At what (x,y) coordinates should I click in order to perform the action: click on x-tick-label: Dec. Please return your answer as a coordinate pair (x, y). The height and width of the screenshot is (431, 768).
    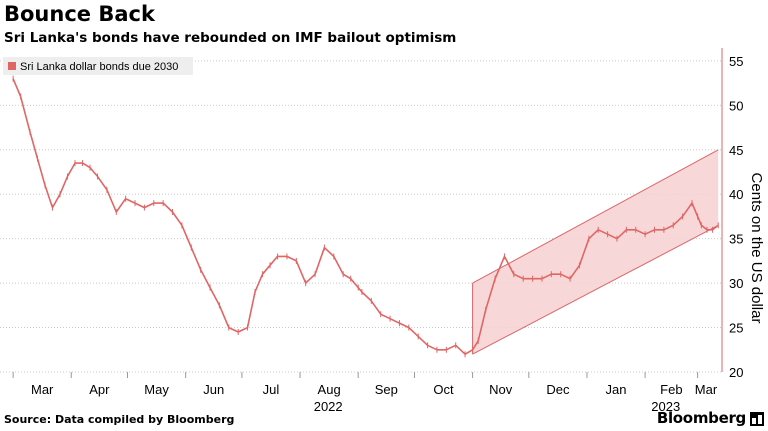
    Looking at the image, I should click on (558, 389).